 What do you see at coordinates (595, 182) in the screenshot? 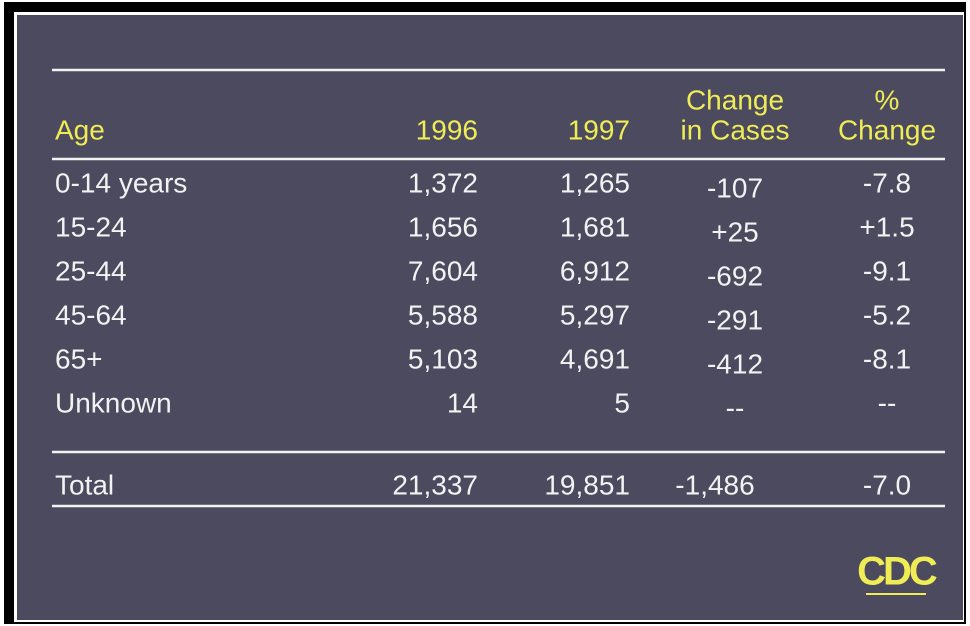
I see `body-cell: 1,265` at bounding box center [595, 182].